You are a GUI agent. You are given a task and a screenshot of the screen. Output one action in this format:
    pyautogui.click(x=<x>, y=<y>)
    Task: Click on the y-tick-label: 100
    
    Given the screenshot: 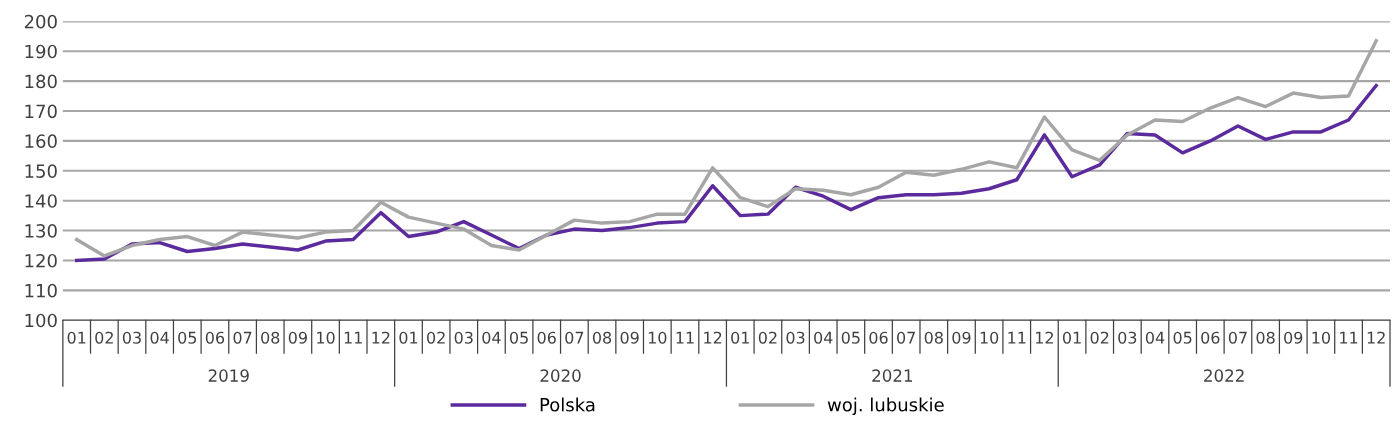 What is the action you would take?
    pyautogui.click(x=41, y=320)
    